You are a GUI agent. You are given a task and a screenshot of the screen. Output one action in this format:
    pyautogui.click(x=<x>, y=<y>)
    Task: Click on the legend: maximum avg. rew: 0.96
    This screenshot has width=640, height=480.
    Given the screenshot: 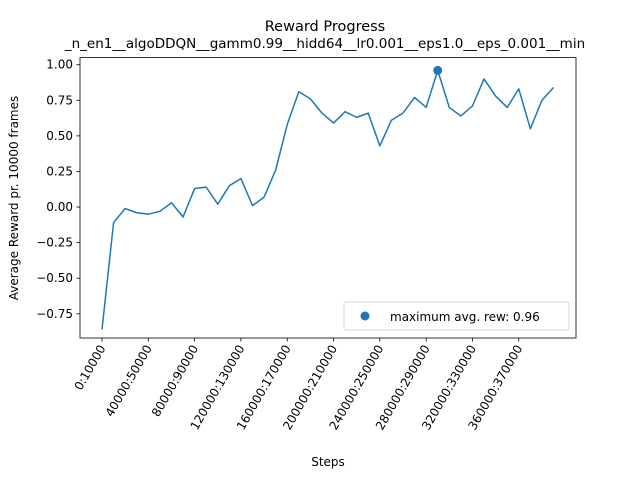 What is the action you would take?
    pyautogui.click(x=456, y=316)
    